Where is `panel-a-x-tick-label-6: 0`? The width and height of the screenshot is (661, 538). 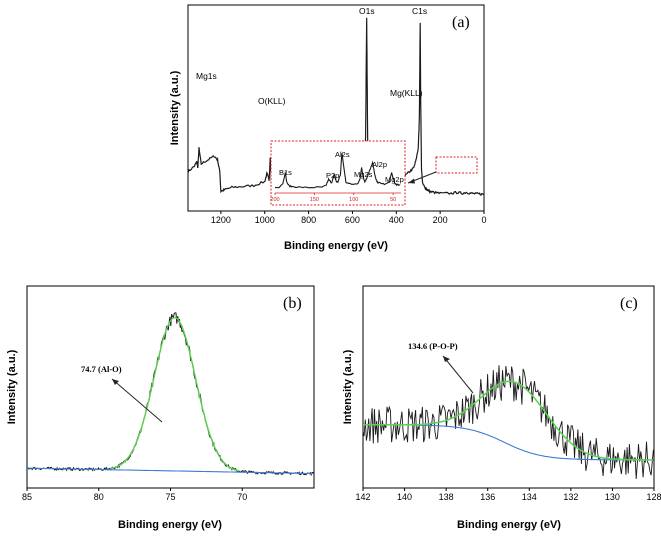
panel-a-x-tick-label-6: 0 is located at coordinates (483, 220).